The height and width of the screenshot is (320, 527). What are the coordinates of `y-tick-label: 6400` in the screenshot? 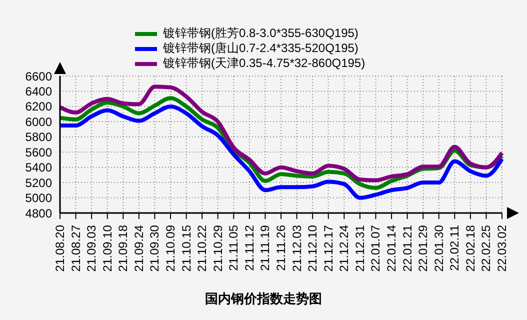 It's located at (38, 91).